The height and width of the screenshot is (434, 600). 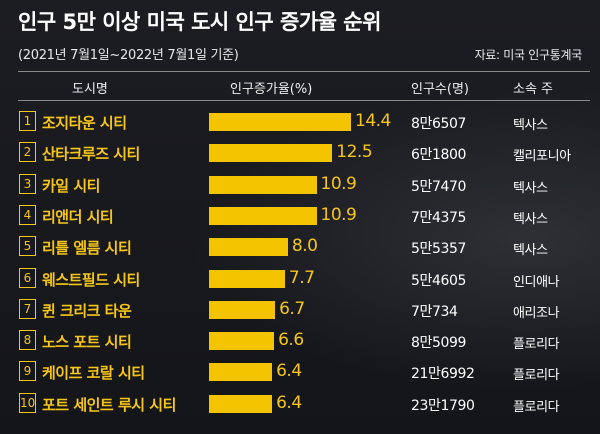 What do you see at coordinates (87, 342) in the screenshot?
I see `city-label: 노스 포트 시티` at bounding box center [87, 342].